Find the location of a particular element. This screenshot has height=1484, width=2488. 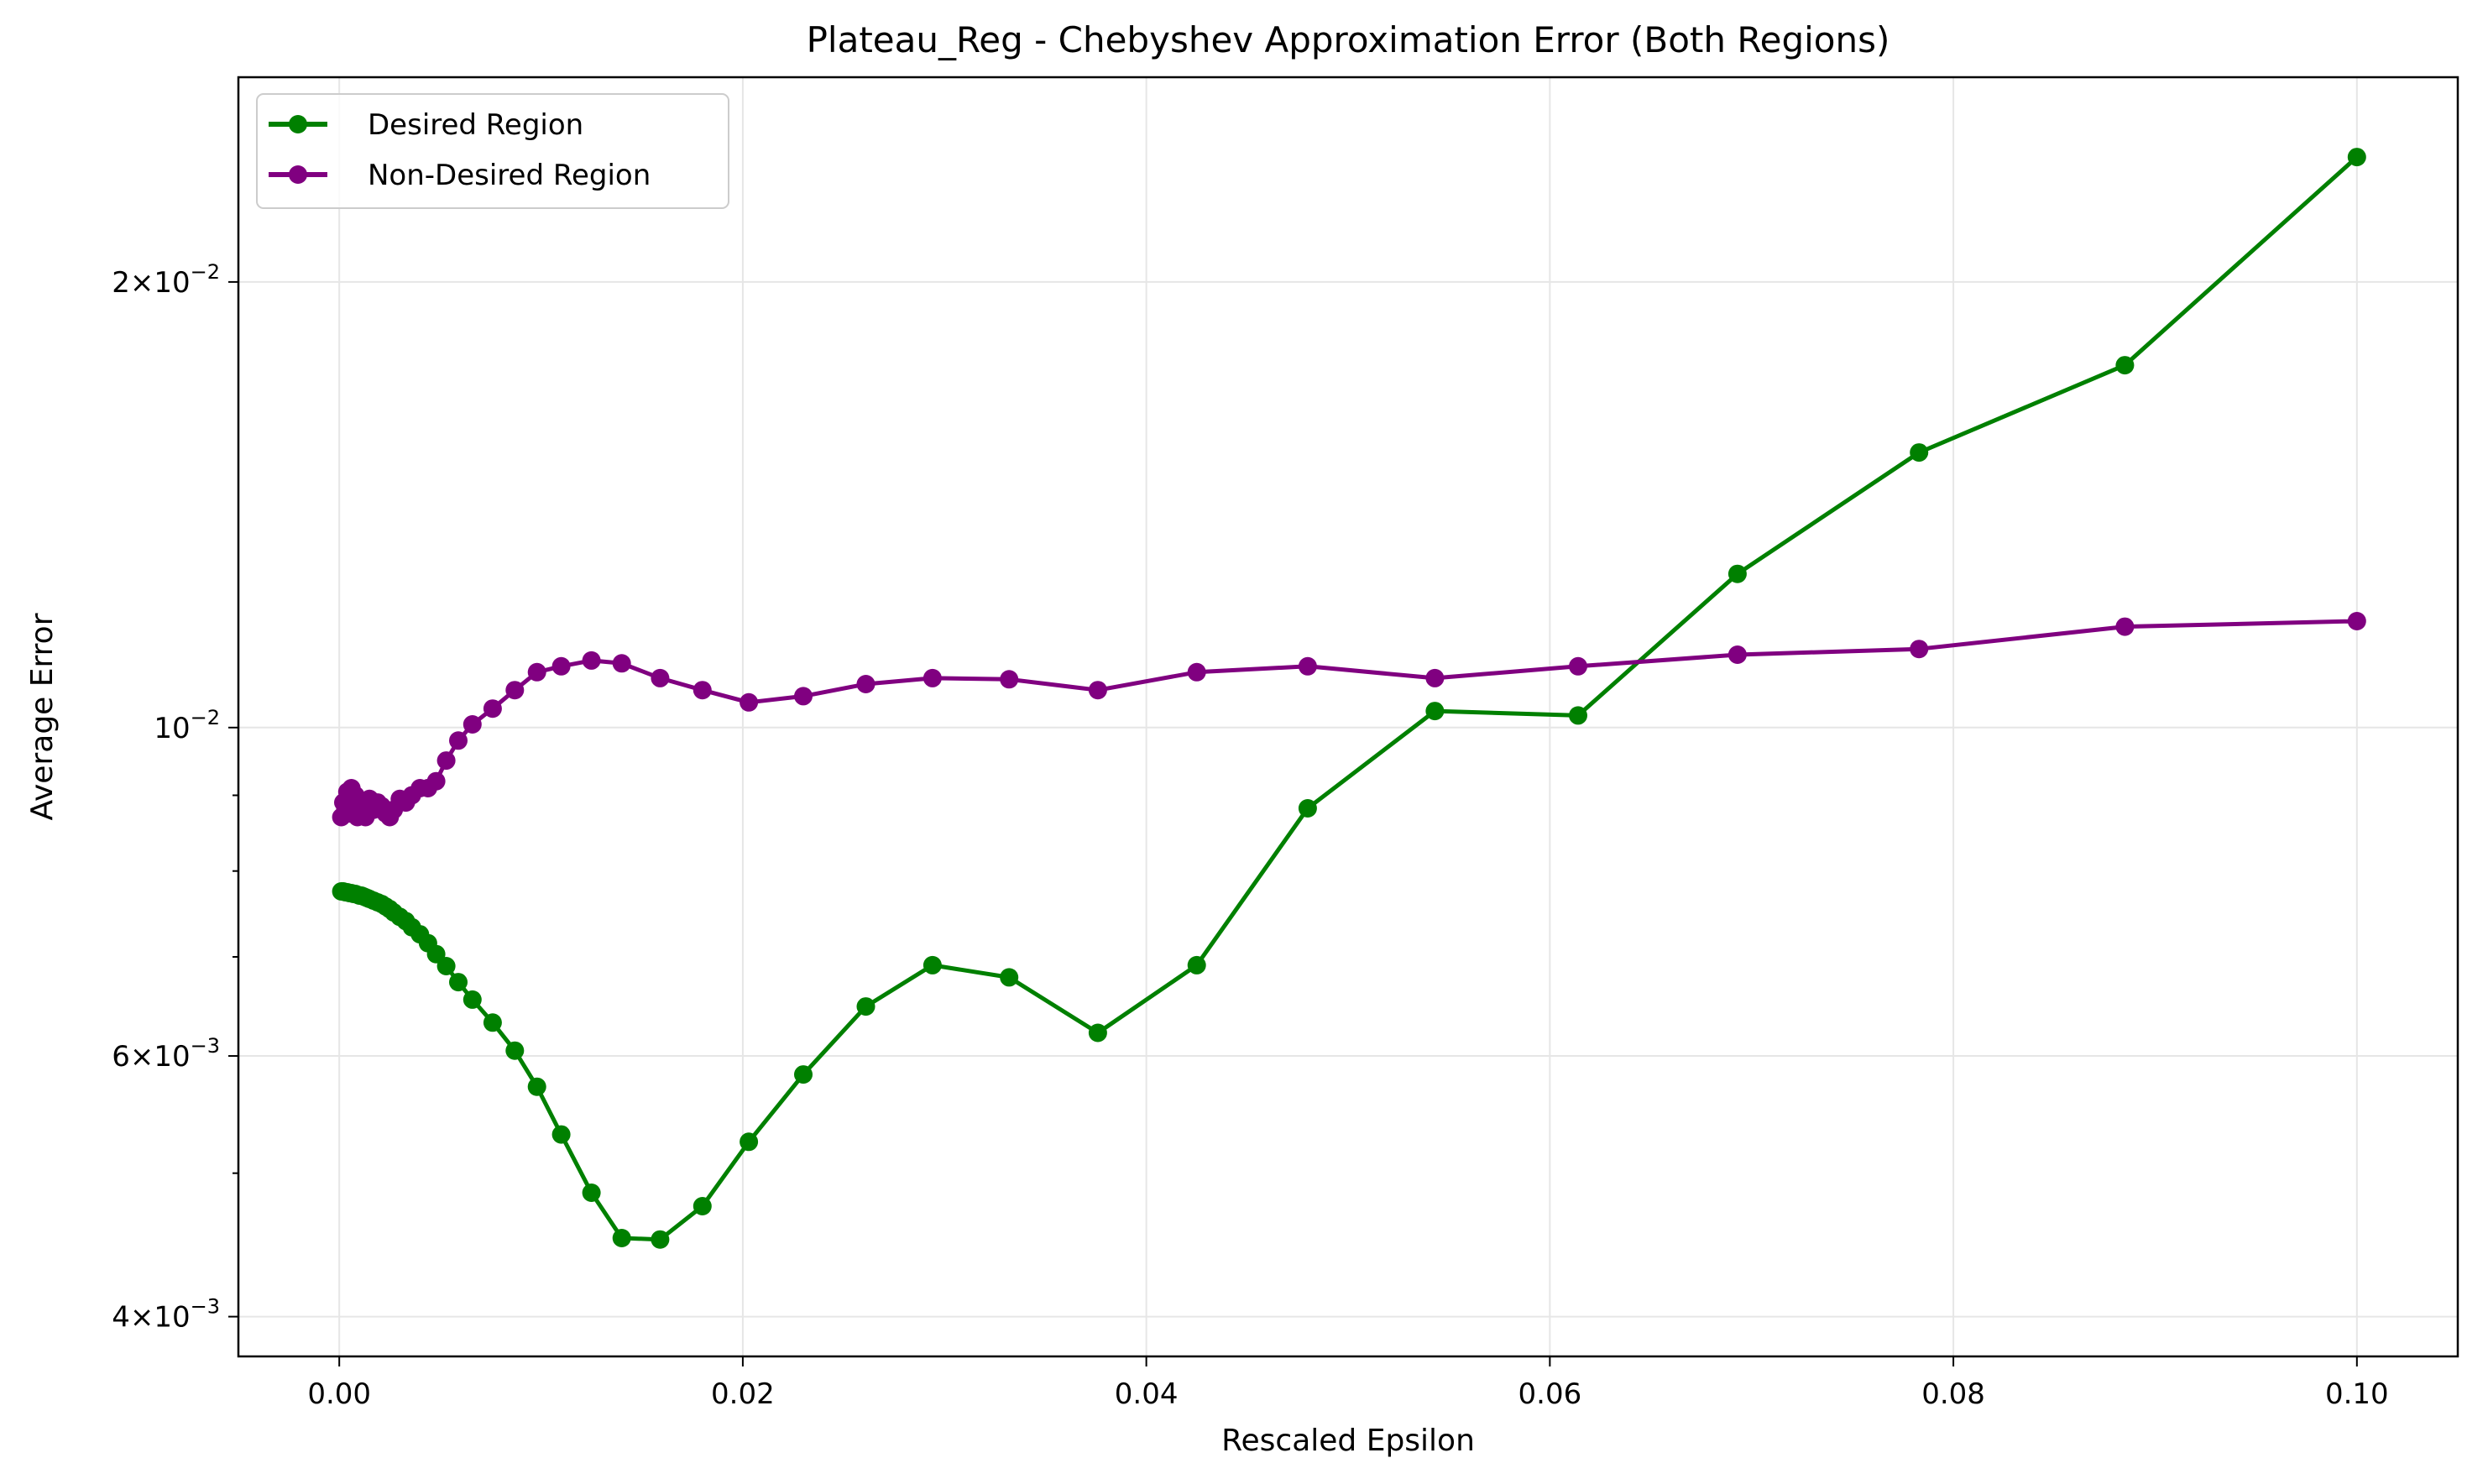

y-axis-label: Average Error is located at coordinates (42, 716).